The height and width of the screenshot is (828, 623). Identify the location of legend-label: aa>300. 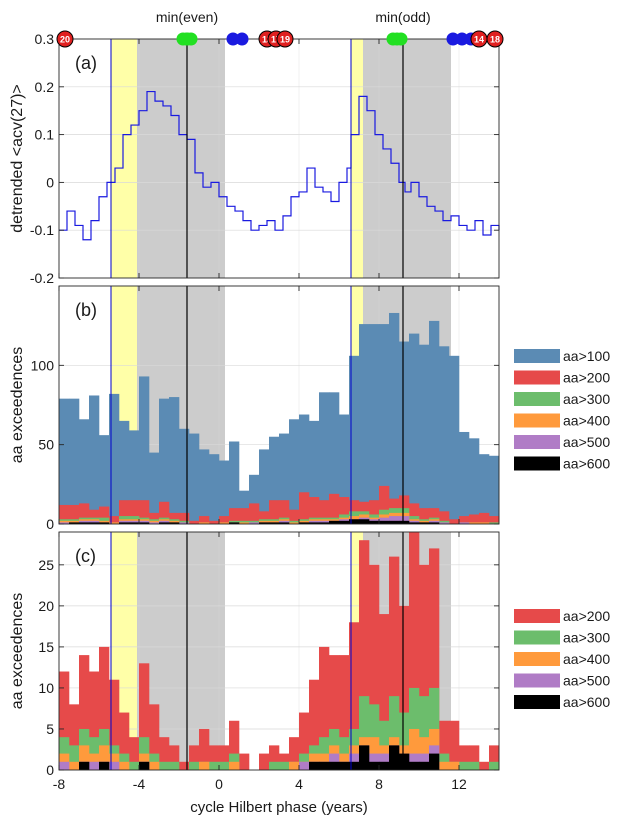
(586, 638).